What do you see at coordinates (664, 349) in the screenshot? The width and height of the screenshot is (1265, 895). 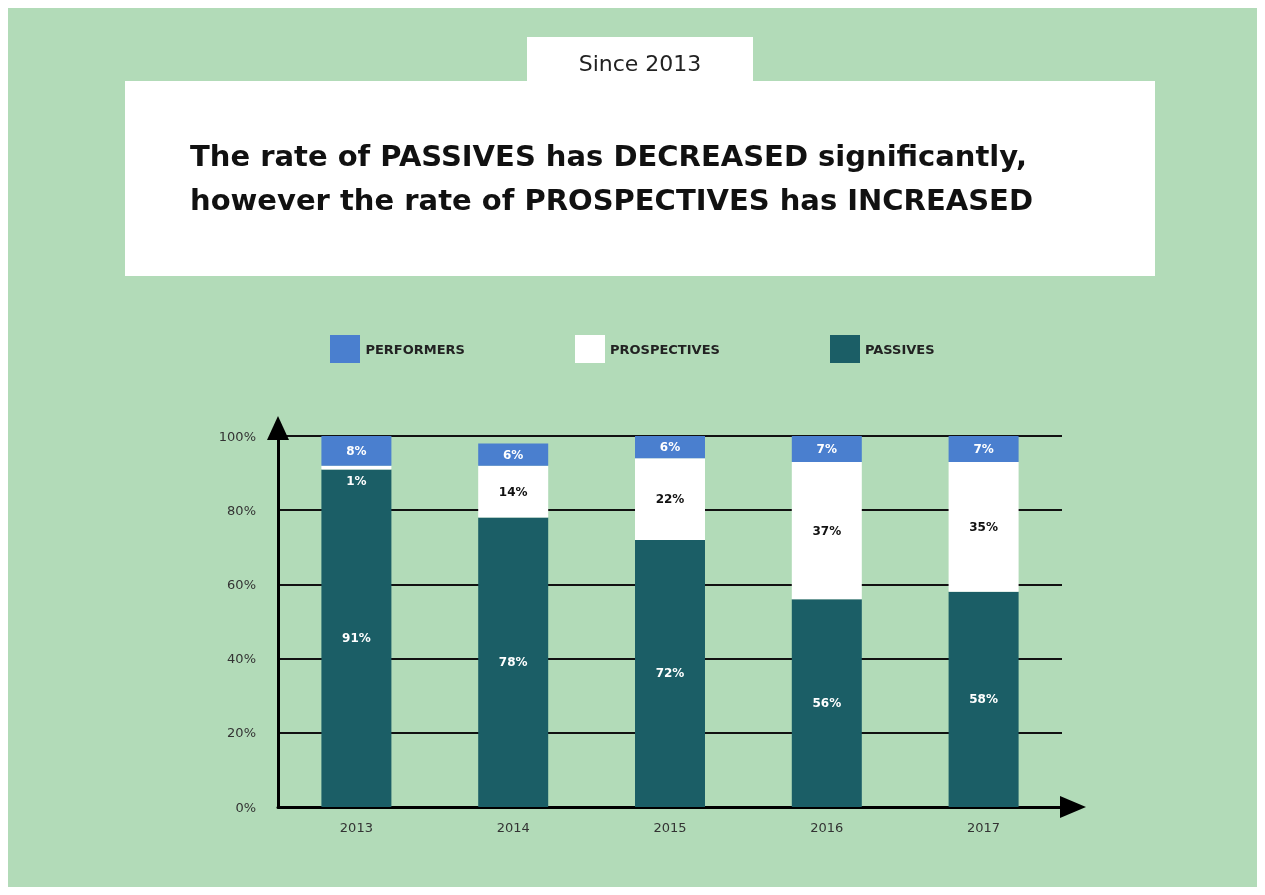 I see `legend-label: PROSPECTIVES` at bounding box center [664, 349].